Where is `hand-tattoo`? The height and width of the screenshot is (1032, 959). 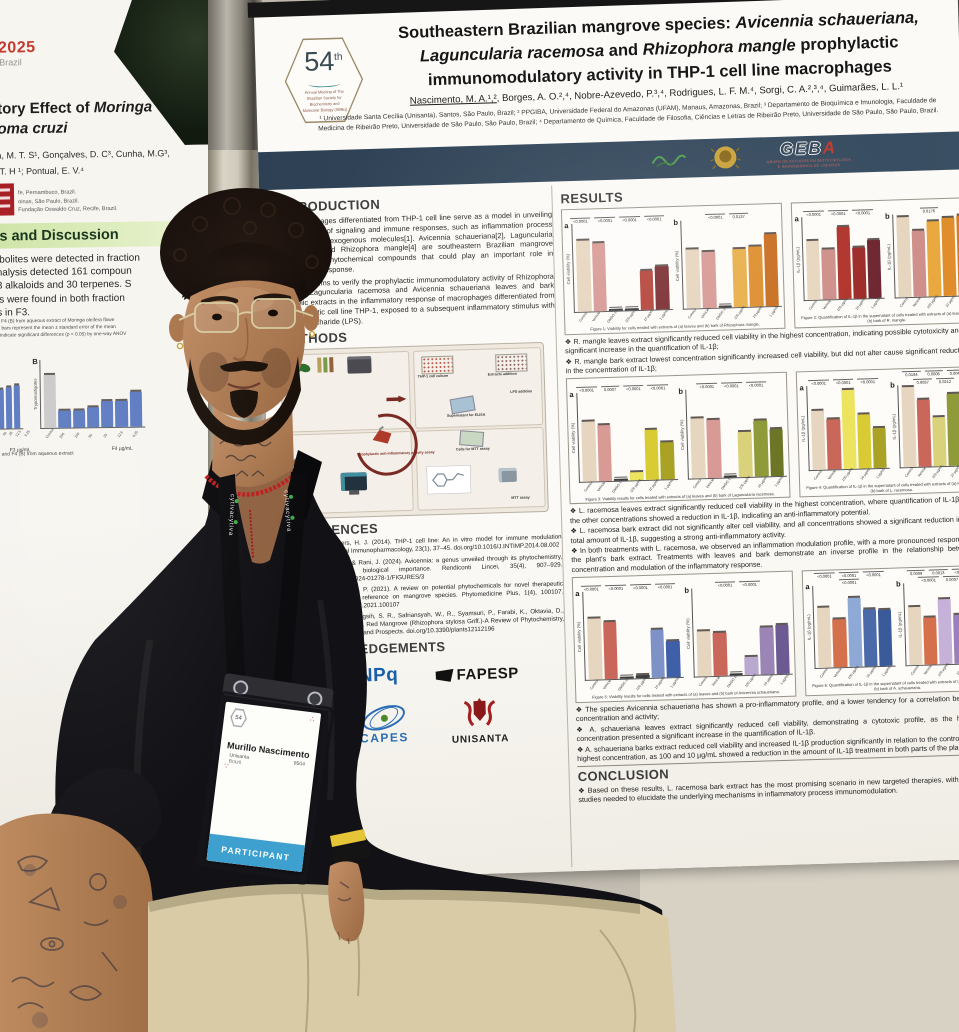 hand-tattoo is located at coordinates (344, 891).